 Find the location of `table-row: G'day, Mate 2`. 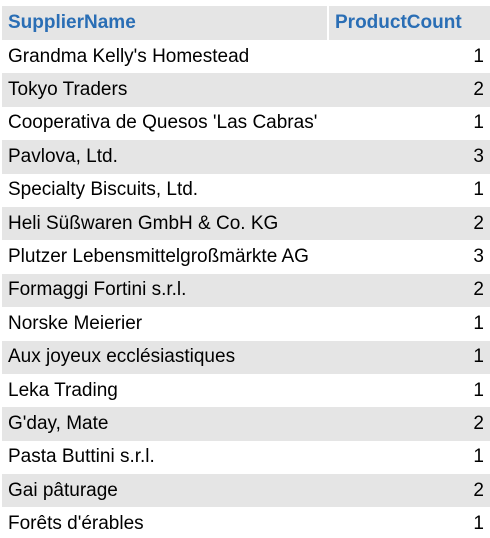

table-row: G'day, Mate 2 is located at coordinates (246, 424).